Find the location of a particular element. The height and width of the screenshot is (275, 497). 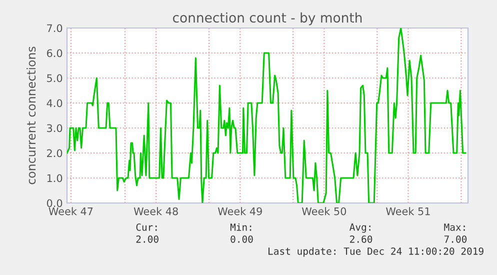

x-tick-label: Week 50 is located at coordinates (324, 211).